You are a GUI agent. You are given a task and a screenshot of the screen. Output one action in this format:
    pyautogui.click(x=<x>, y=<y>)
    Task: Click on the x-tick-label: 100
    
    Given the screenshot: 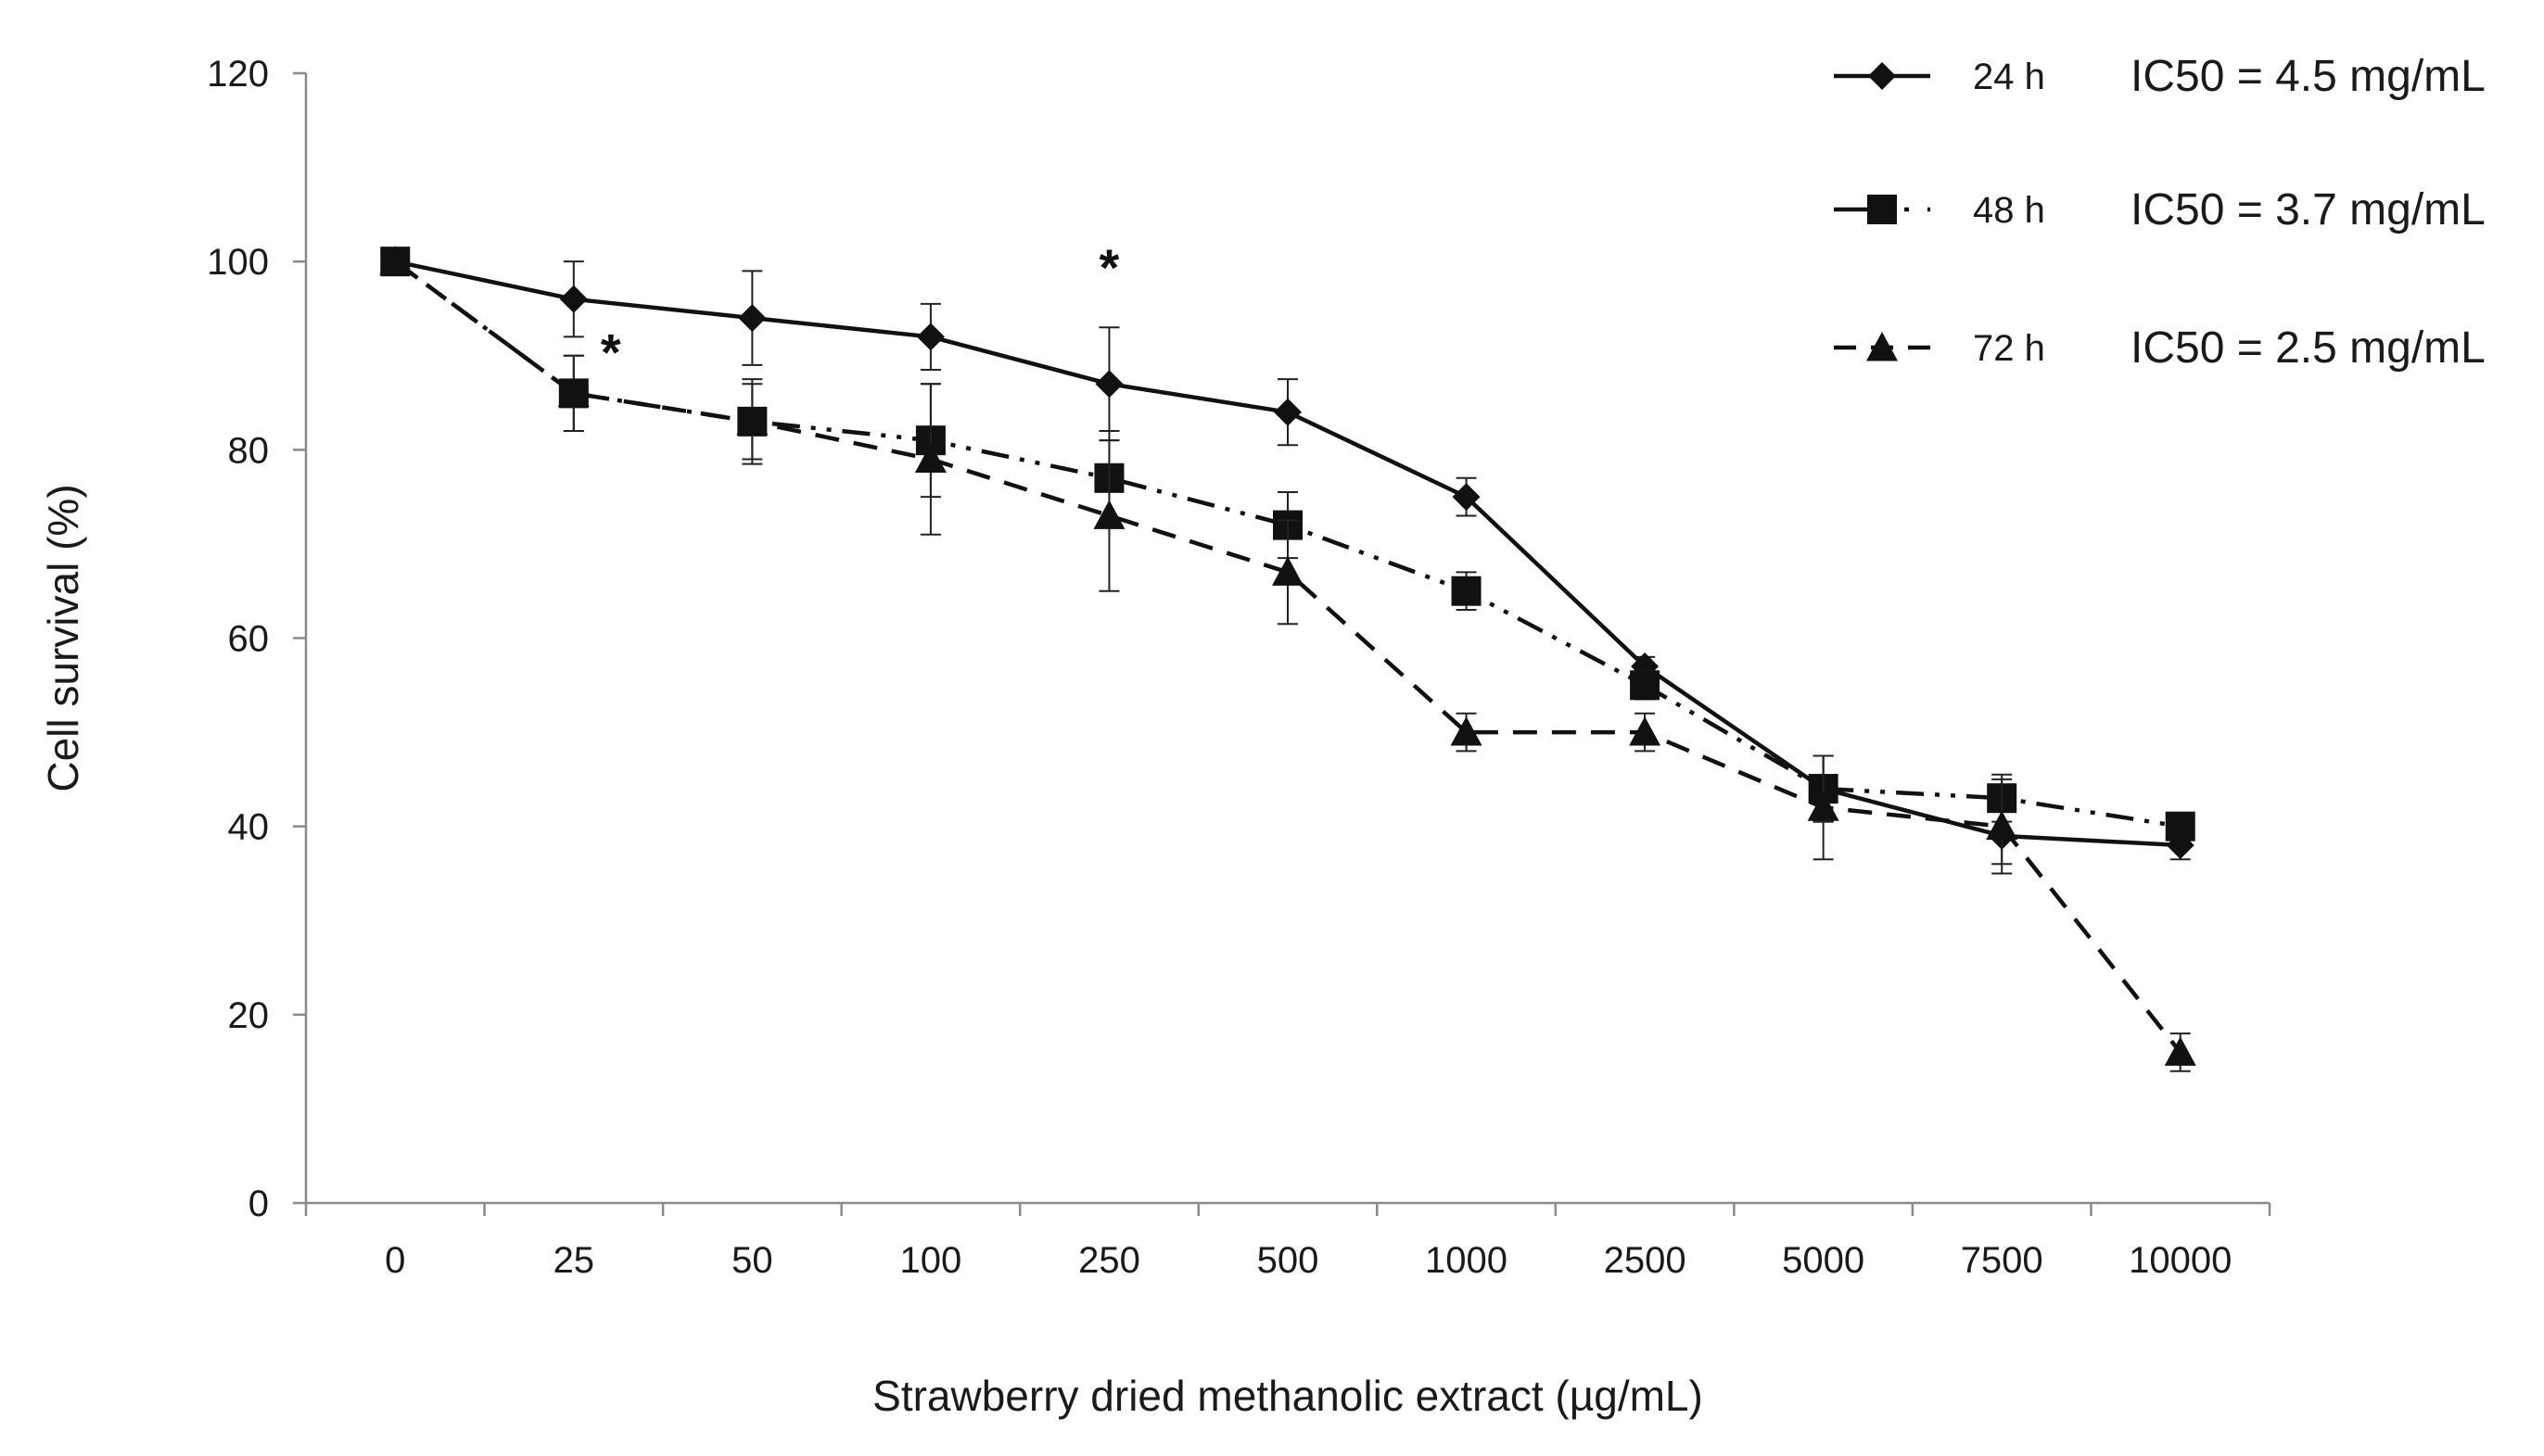 What is the action you would take?
    pyautogui.click(x=931, y=1260)
    